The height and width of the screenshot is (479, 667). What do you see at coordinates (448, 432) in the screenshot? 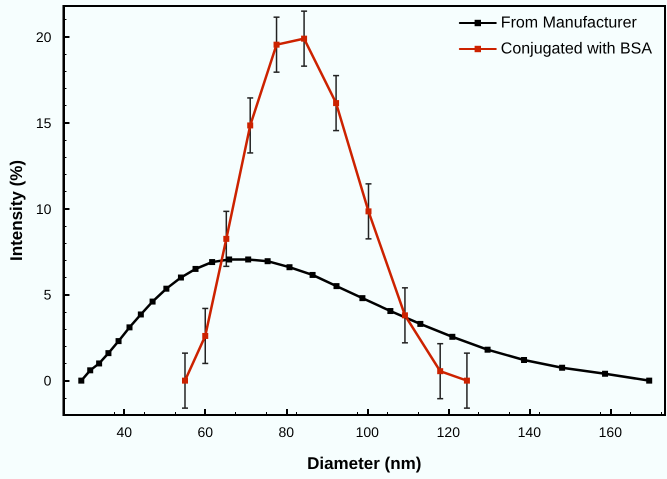
I see `x-tick-label: 120` at bounding box center [448, 432].